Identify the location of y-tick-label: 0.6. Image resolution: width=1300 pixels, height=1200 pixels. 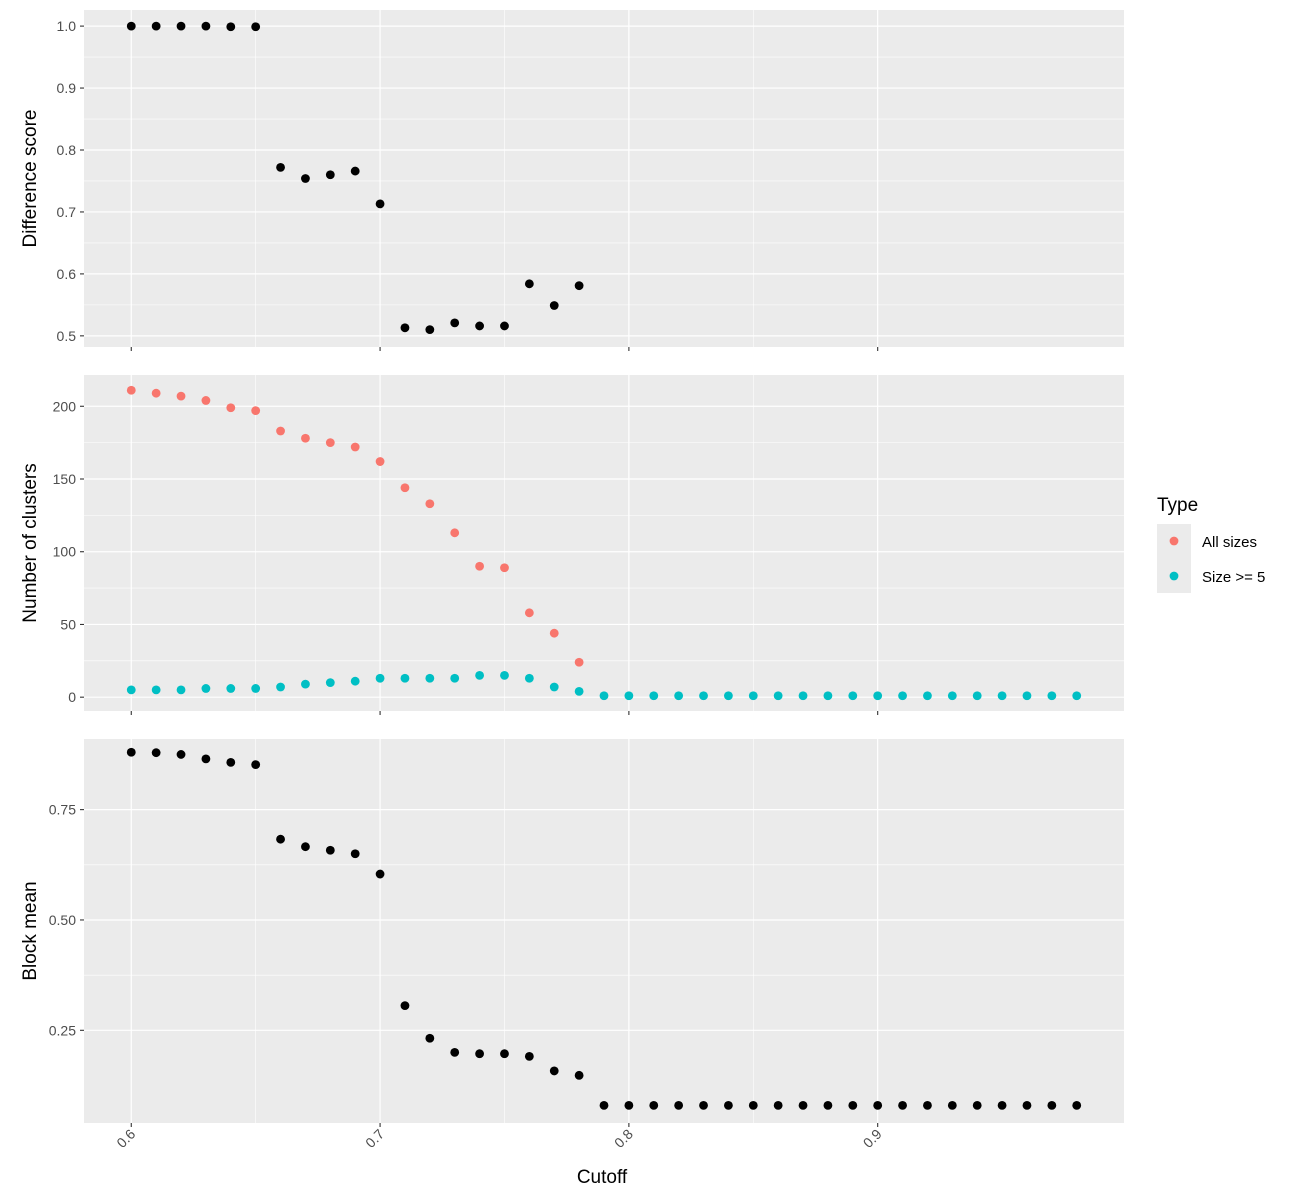
(67, 274).